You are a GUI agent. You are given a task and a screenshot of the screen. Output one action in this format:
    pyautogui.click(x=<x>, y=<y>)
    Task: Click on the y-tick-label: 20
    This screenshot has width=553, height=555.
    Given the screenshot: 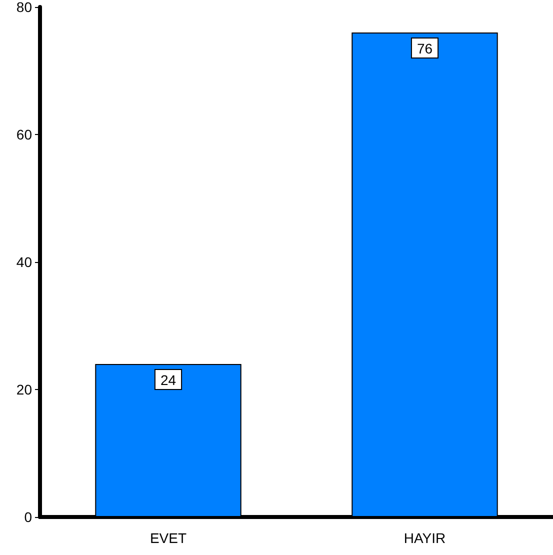 What is the action you would take?
    pyautogui.click(x=24, y=390)
    